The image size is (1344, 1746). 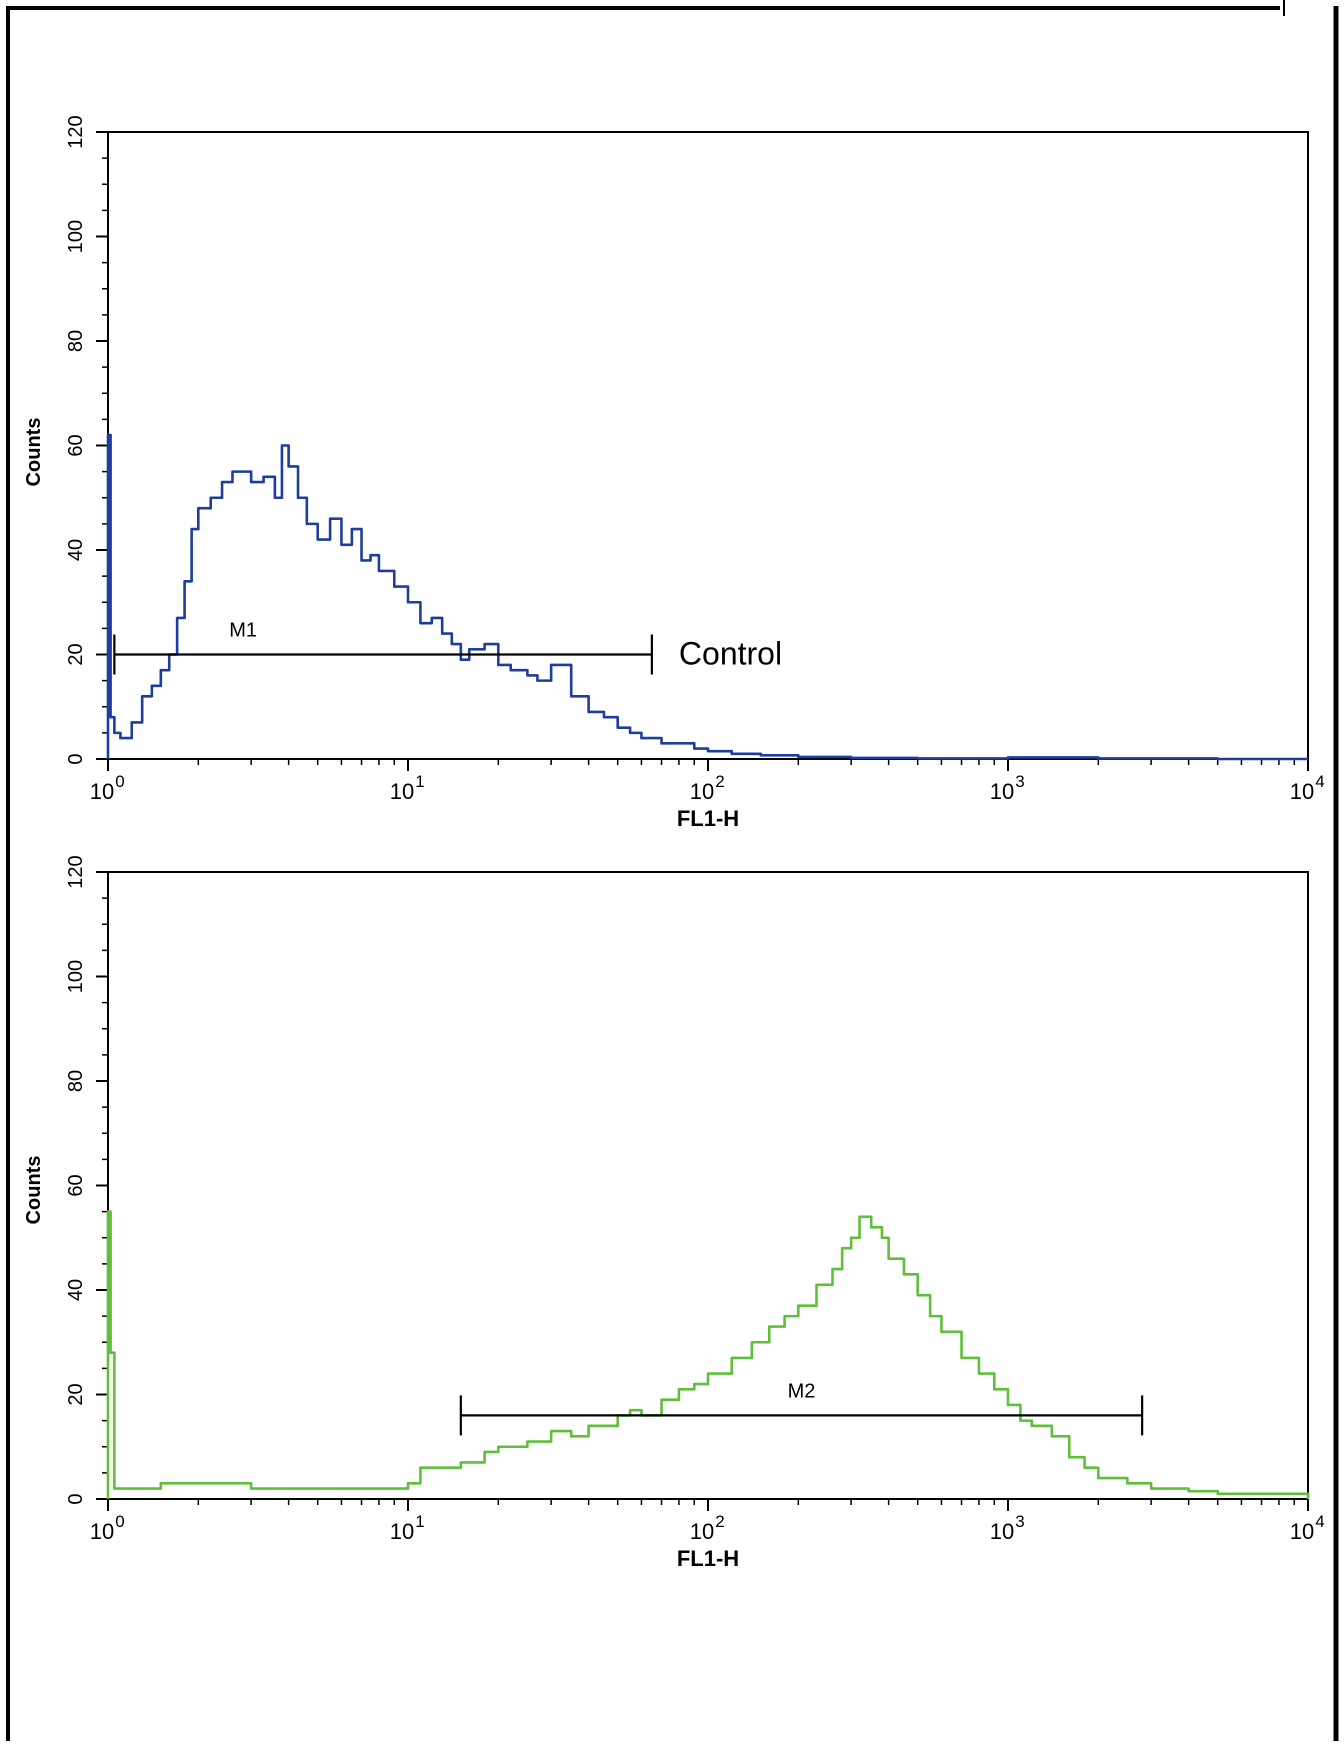 I want to click on gate-markers: M1, so click(x=383, y=647).